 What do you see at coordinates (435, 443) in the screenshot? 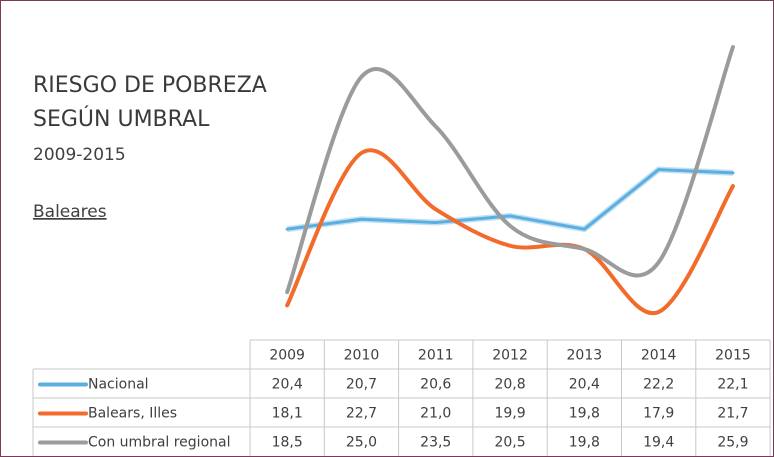
I see `table-value: 23,5` at bounding box center [435, 443].